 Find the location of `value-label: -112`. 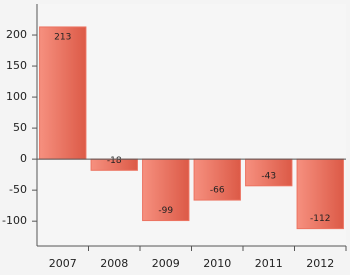

value-label: -112 is located at coordinates (320, 219).